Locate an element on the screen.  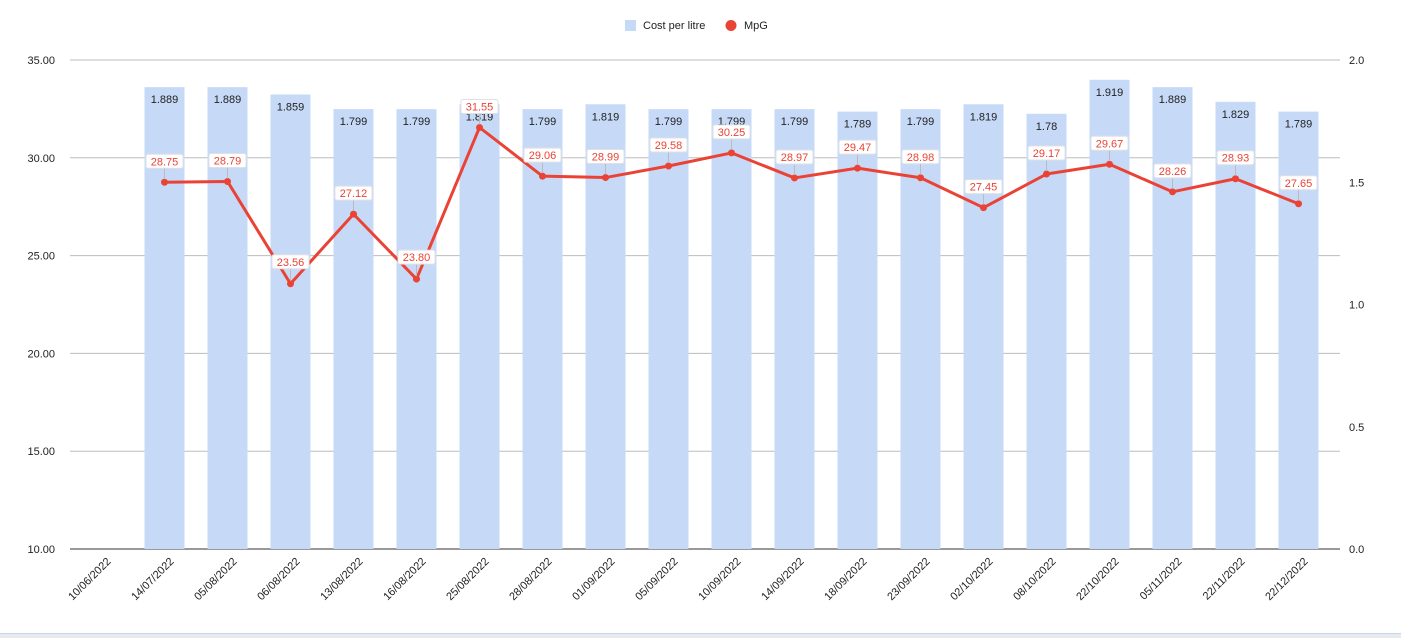
x-axis-tick-label: 05/11/2022 is located at coordinates (1161, 579).